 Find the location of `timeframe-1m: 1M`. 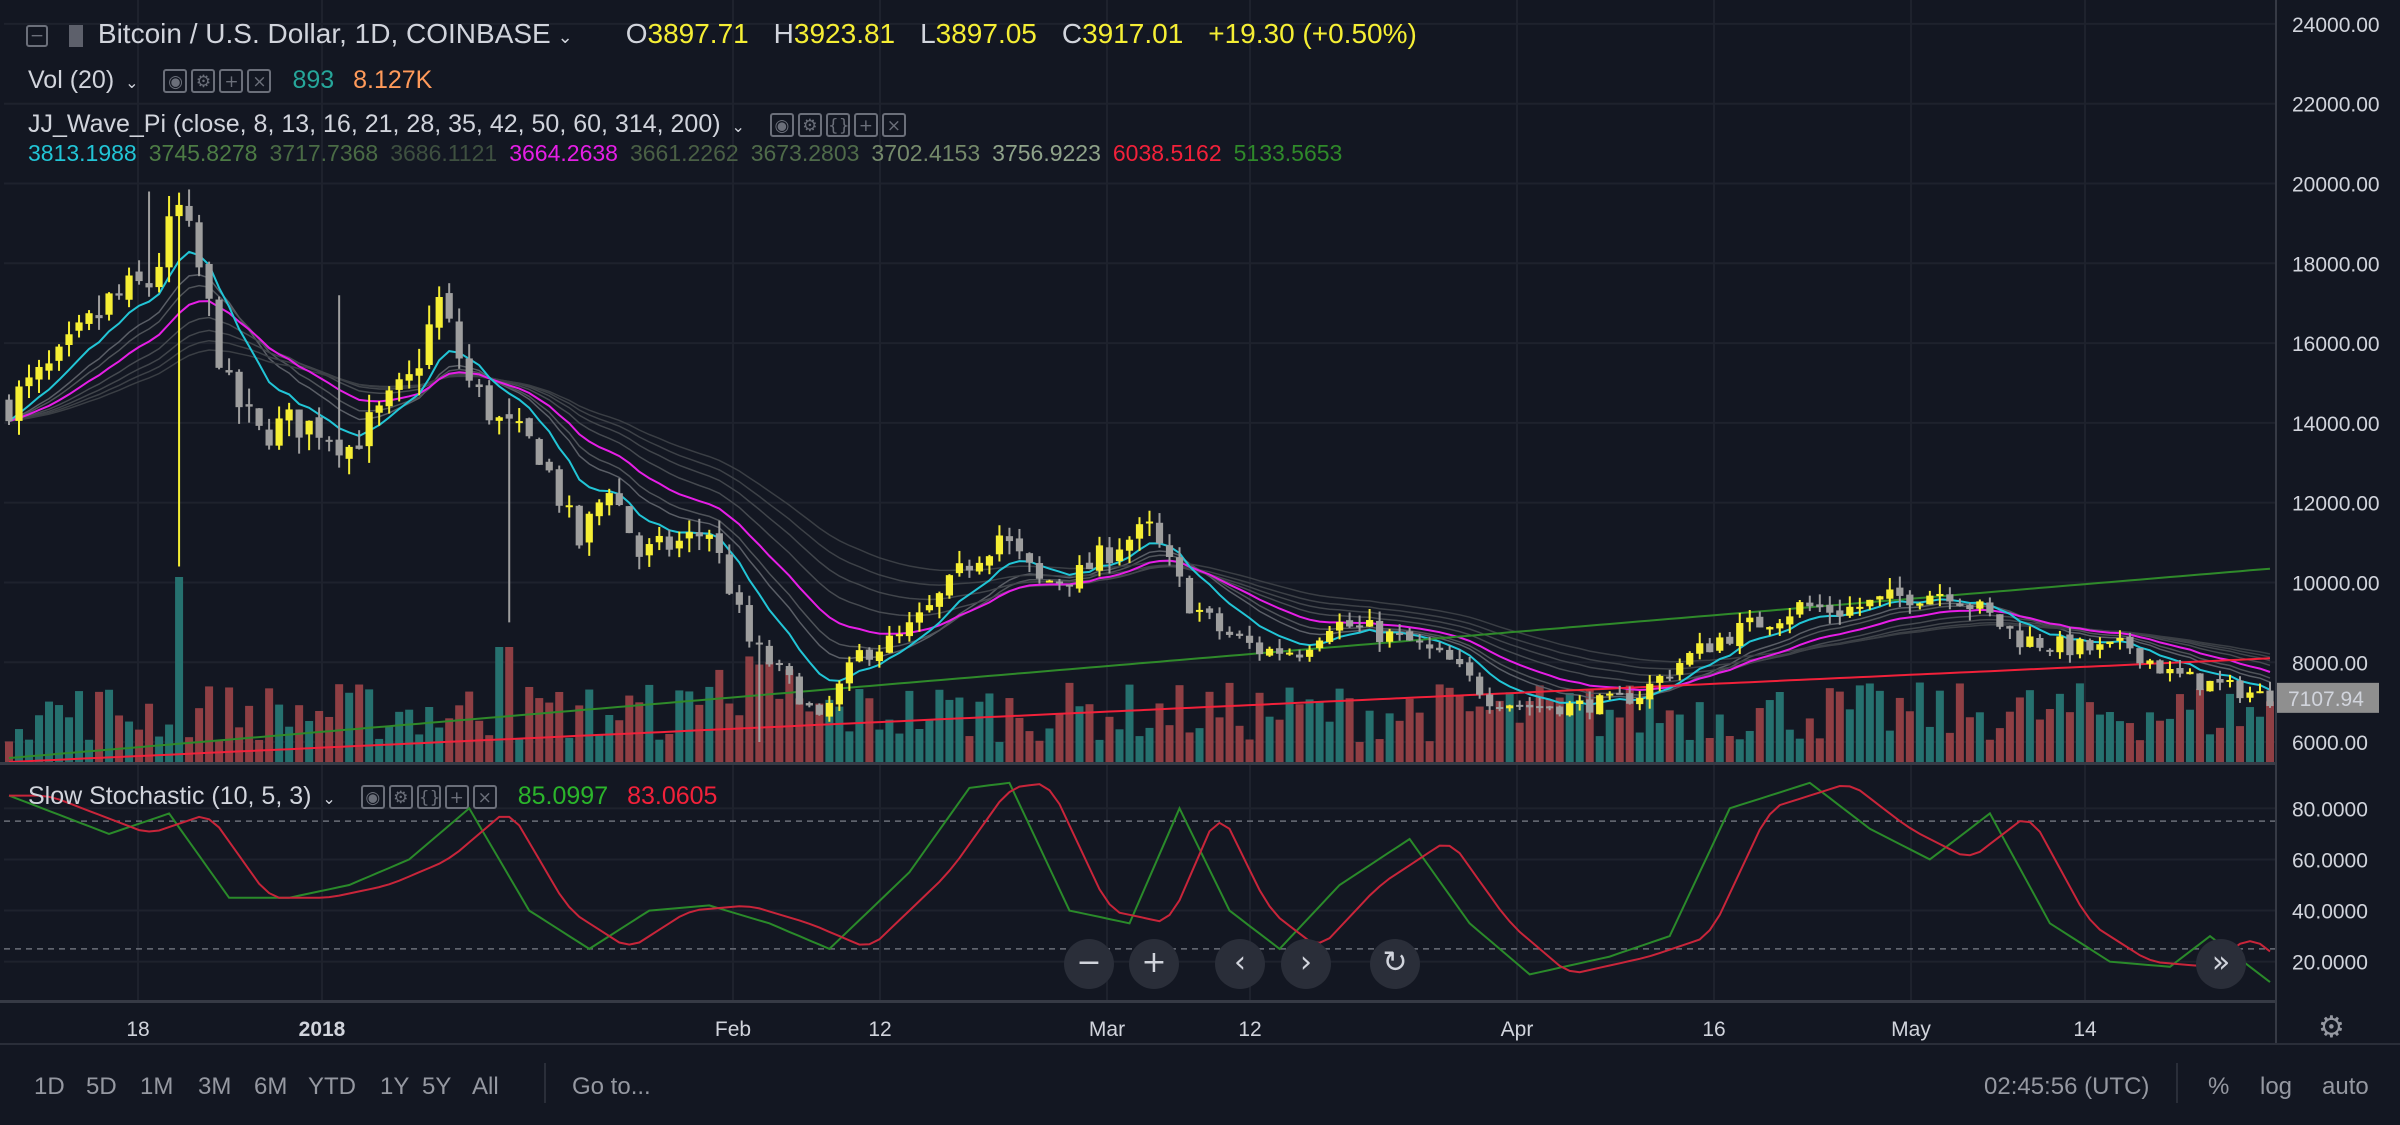

timeframe-1m: 1M is located at coordinates (157, 1086).